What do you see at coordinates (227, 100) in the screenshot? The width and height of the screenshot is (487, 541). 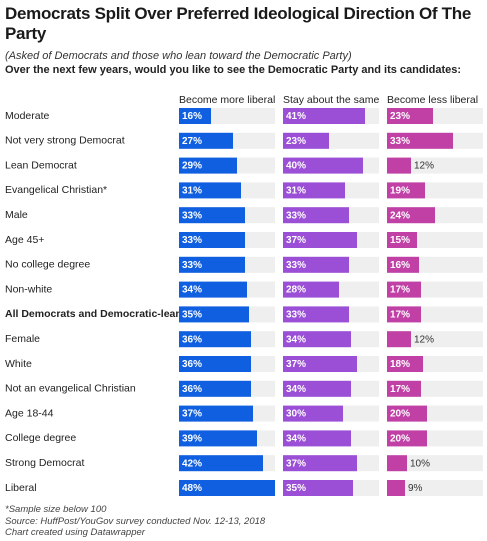 I see `column-header: Become more liberal` at bounding box center [227, 100].